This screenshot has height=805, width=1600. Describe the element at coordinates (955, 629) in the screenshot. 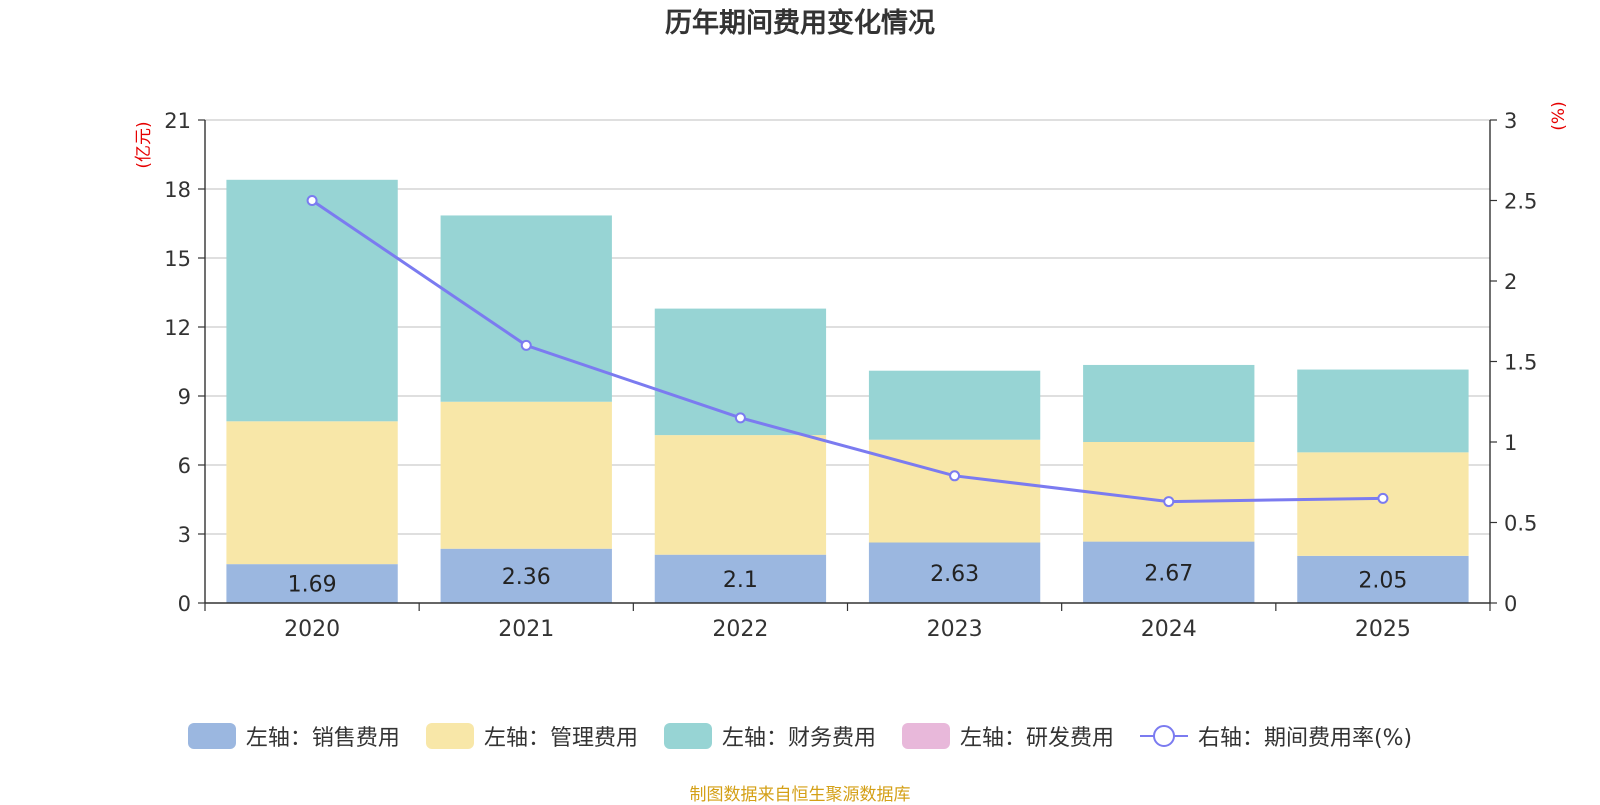

I see `x-axis-tick-label: 2023` at that location.